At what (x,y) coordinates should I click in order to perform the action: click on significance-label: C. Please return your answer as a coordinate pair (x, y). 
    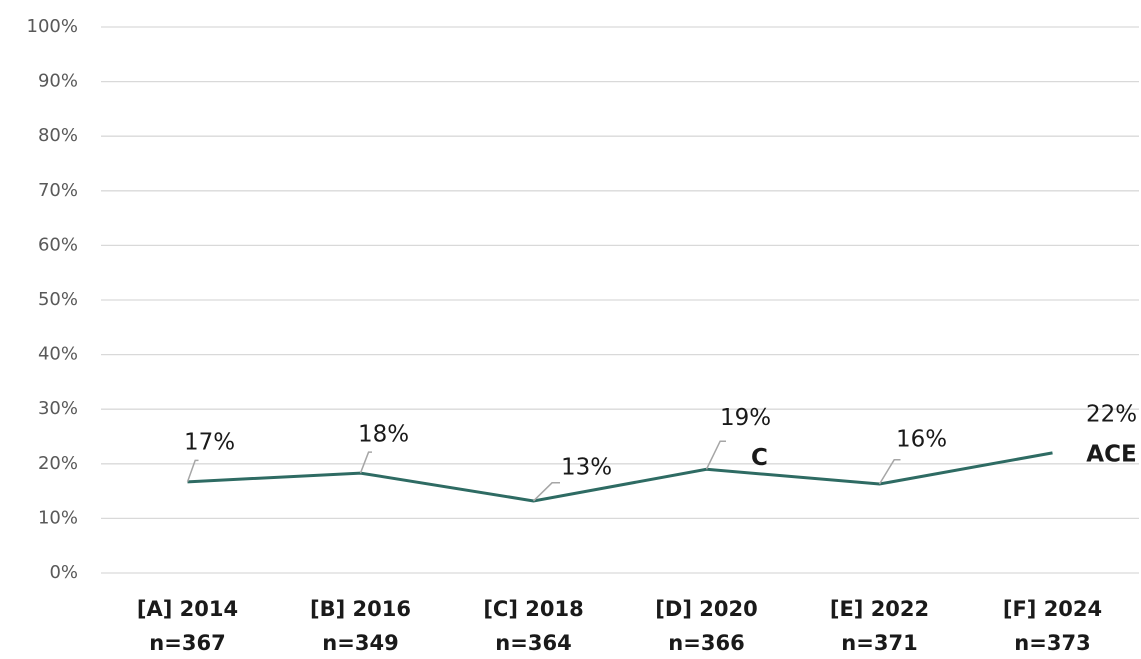
    Looking at the image, I should click on (759, 458).